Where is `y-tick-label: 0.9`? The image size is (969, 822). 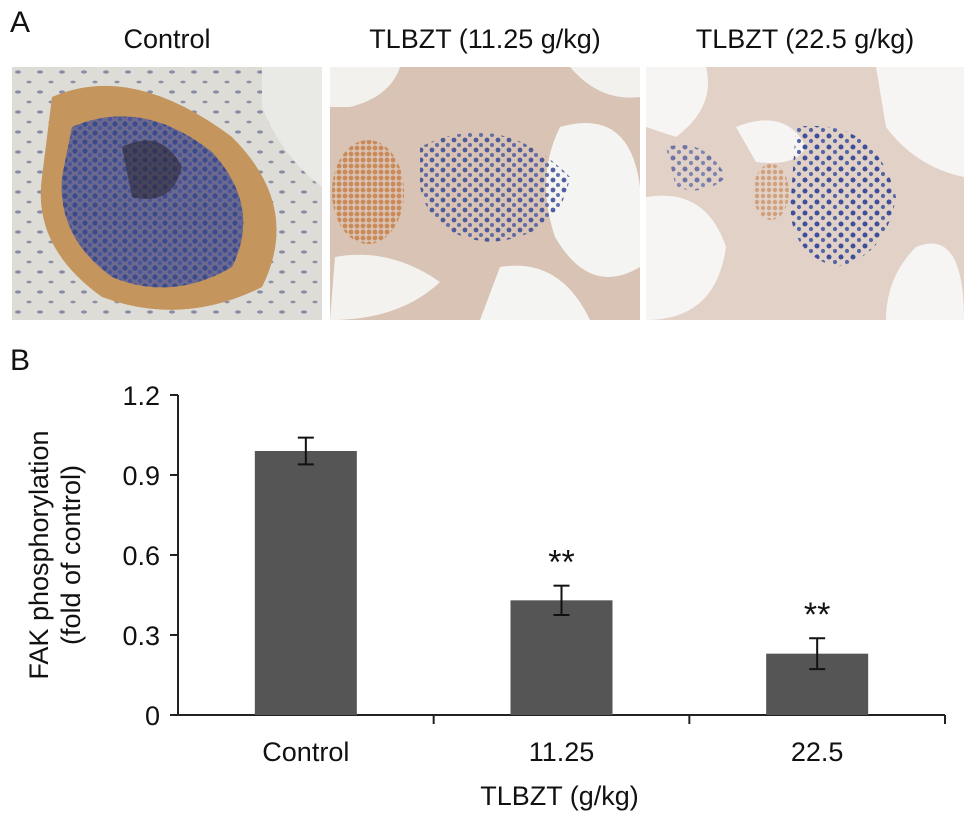 y-tick-label: 0.9 is located at coordinates (141, 476).